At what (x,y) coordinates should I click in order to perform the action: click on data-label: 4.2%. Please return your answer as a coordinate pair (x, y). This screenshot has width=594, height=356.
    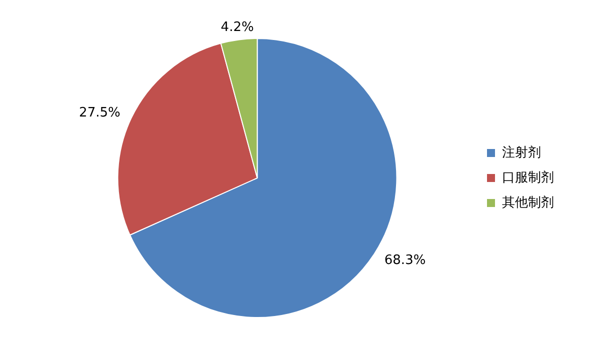
    Looking at the image, I should click on (237, 28).